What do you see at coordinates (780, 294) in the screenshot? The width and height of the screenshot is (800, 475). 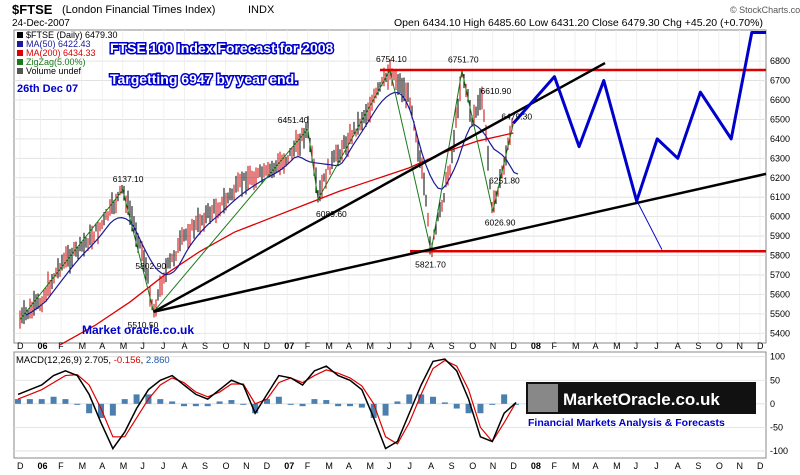 I see `price-tick-label: 5600` at bounding box center [780, 294].